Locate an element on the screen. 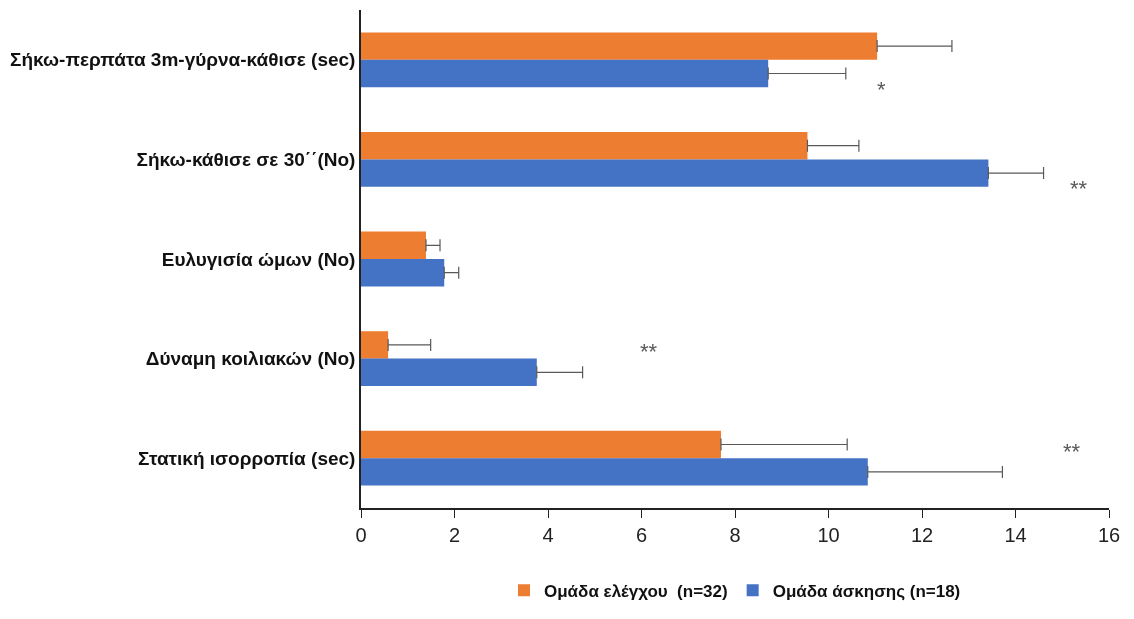 This screenshot has width=1134, height=619. x-tick-label: 2 is located at coordinates (454, 534).